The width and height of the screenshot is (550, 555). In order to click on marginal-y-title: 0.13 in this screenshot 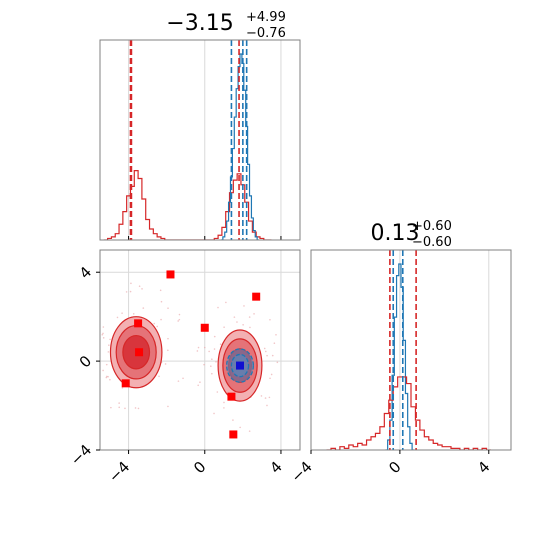, I will do `click(395, 233)`.